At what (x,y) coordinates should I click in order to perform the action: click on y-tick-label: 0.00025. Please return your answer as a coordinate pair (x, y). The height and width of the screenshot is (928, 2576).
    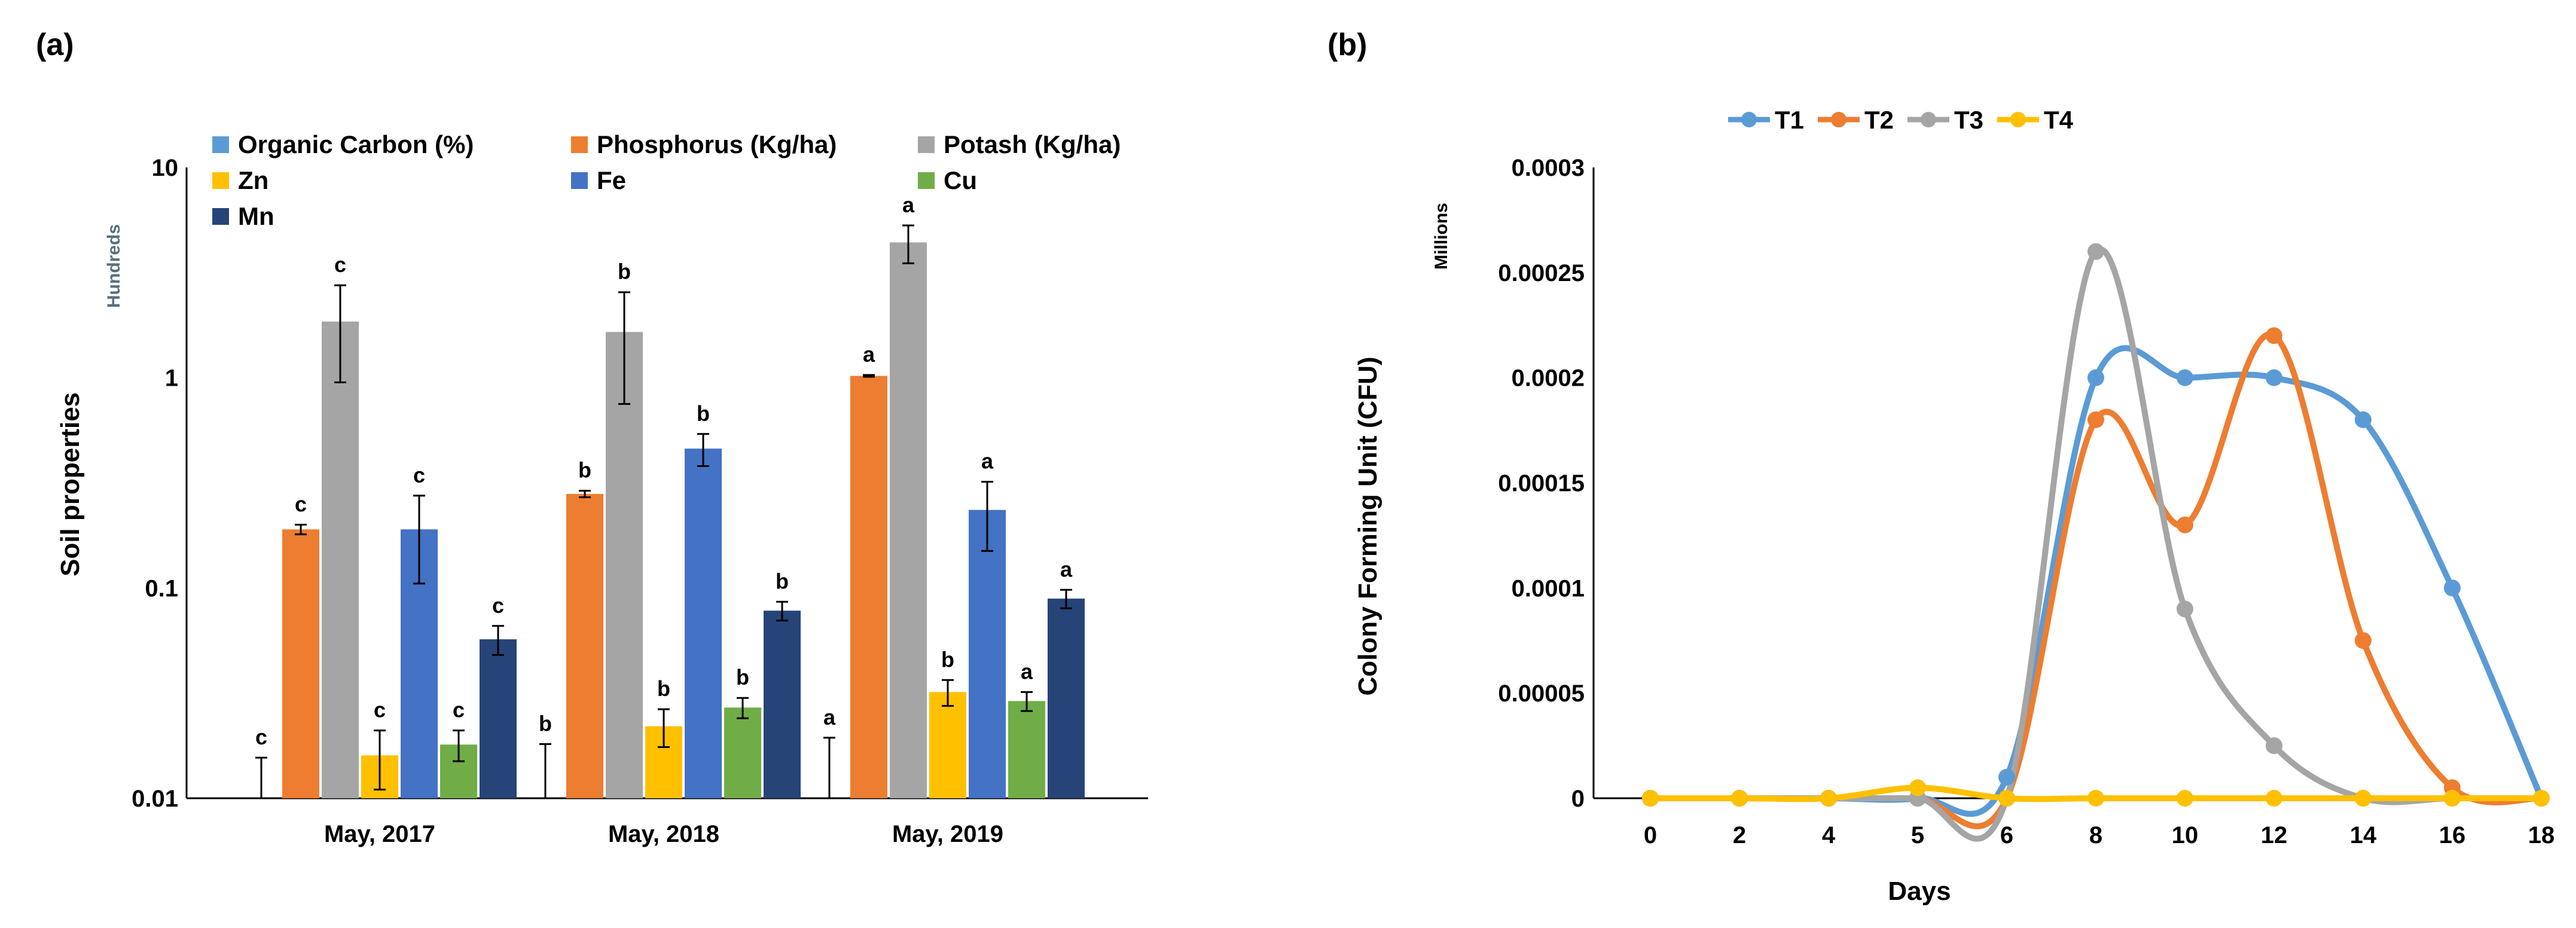
    Looking at the image, I should click on (1541, 273).